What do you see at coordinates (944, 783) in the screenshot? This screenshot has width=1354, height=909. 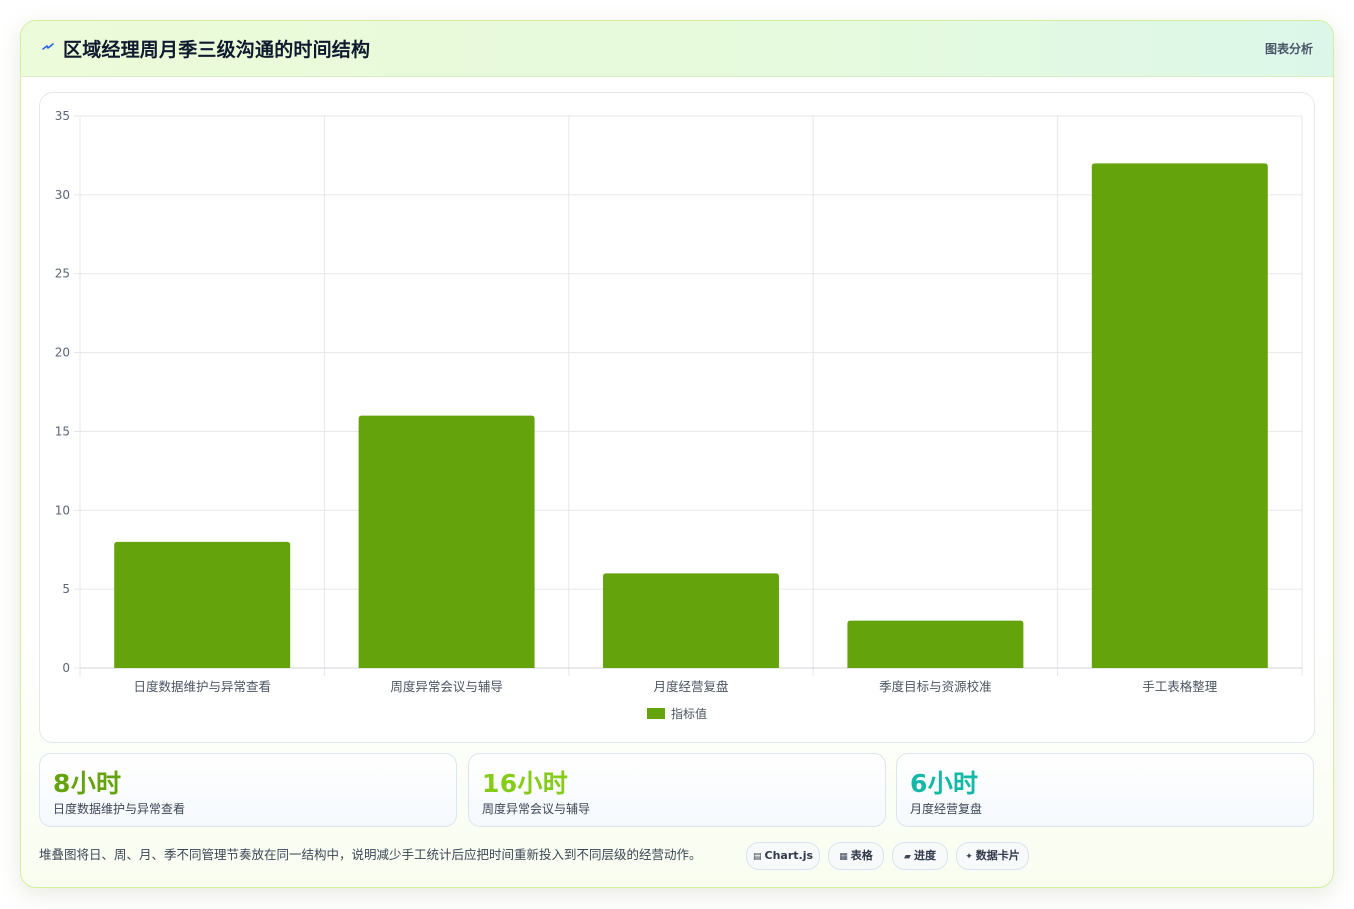 I see `stat-value: 6小时` at bounding box center [944, 783].